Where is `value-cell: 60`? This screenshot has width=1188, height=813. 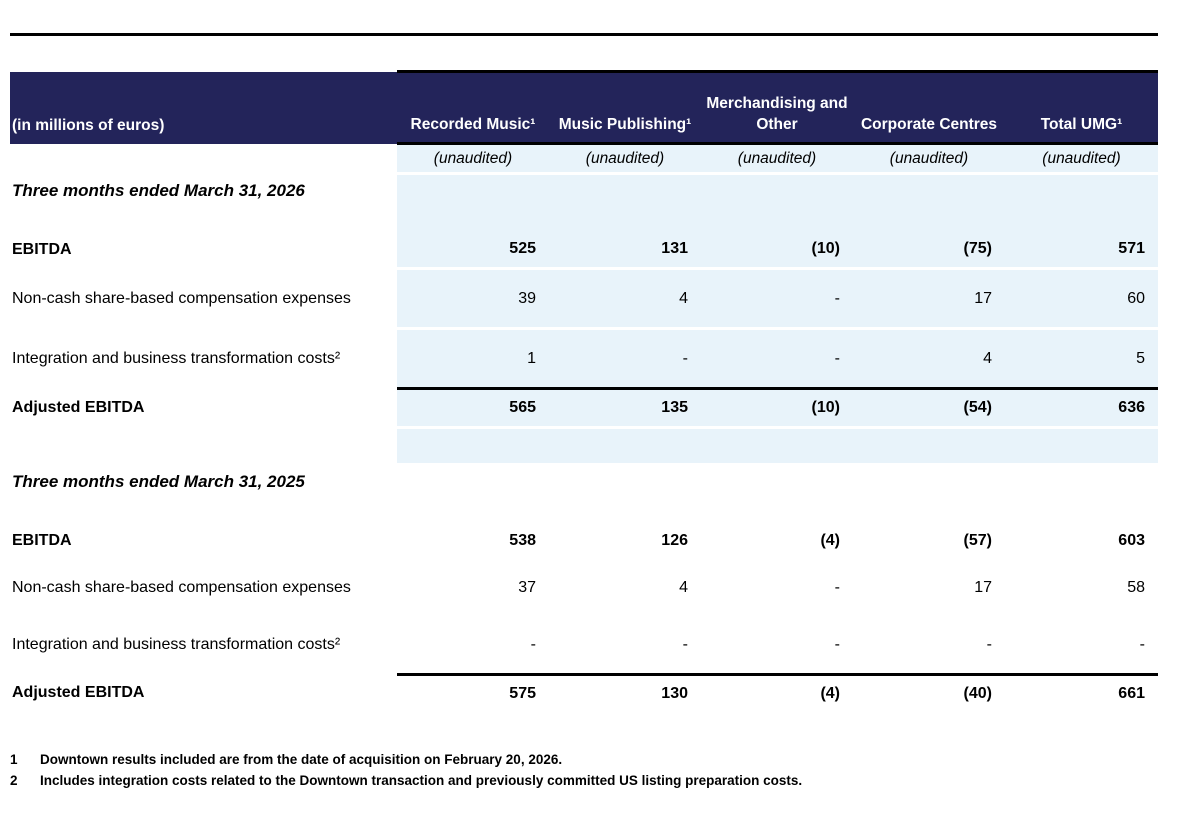 value-cell: 60 is located at coordinates (1081, 299).